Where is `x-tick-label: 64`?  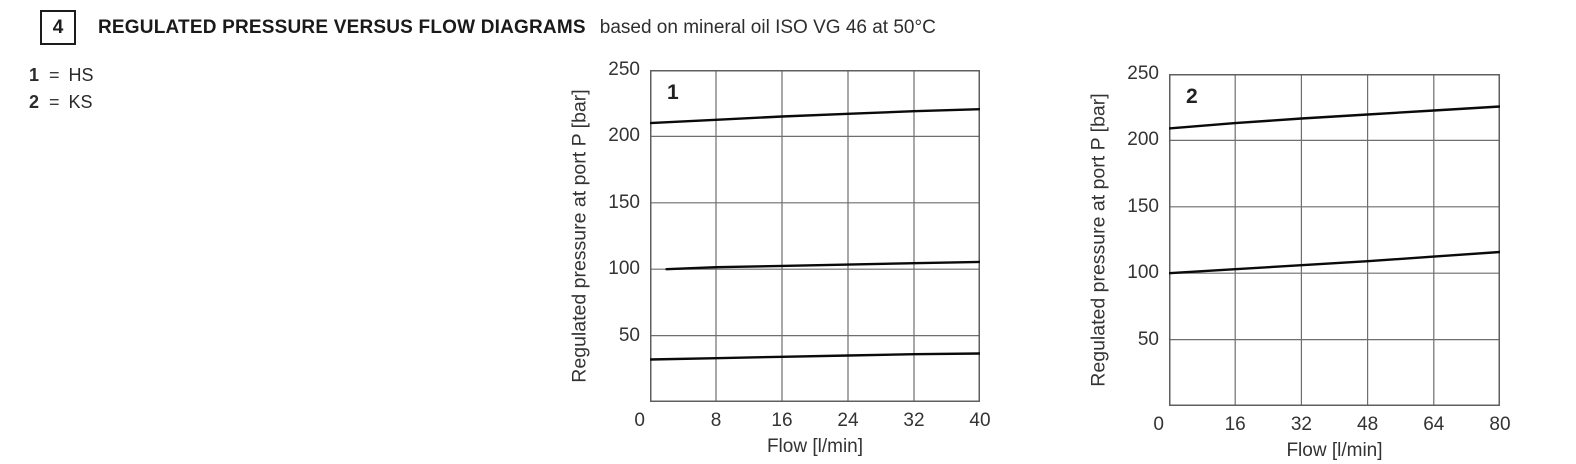
x-tick-label: 64 is located at coordinates (1434, 424).